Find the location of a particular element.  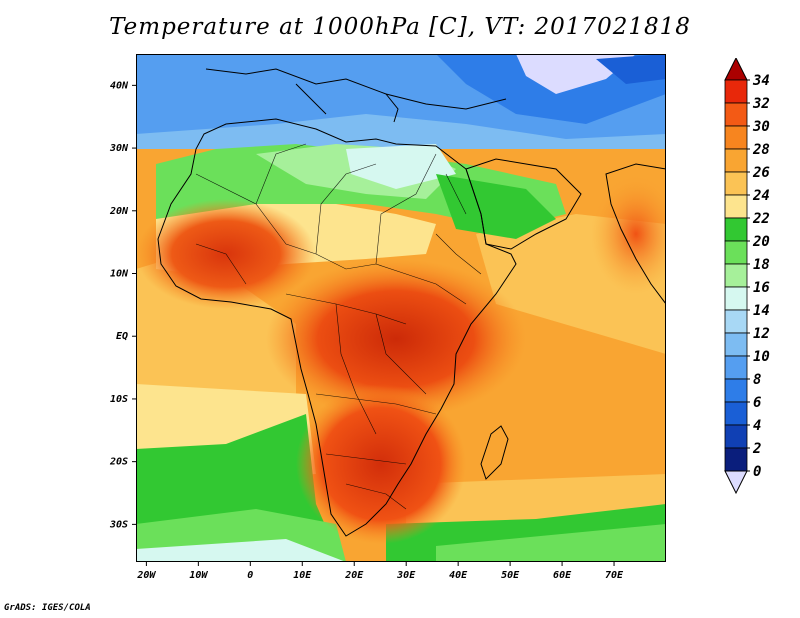

lon-tick-label: 30E is located at coordinates (406, 575).